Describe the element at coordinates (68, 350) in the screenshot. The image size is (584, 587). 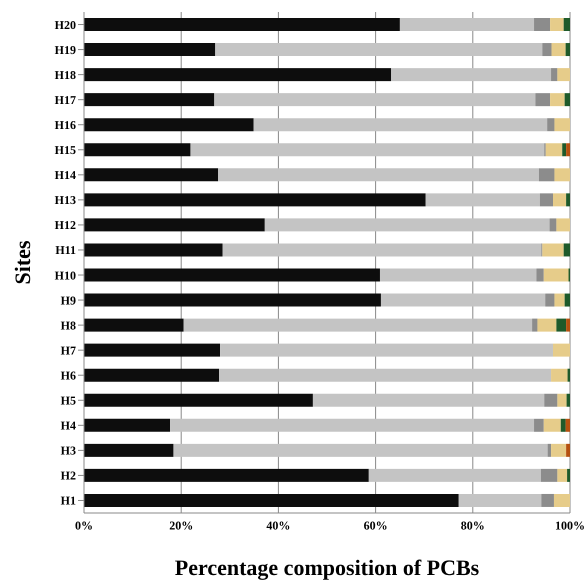
I see `y-tick-label: H7` at that location.